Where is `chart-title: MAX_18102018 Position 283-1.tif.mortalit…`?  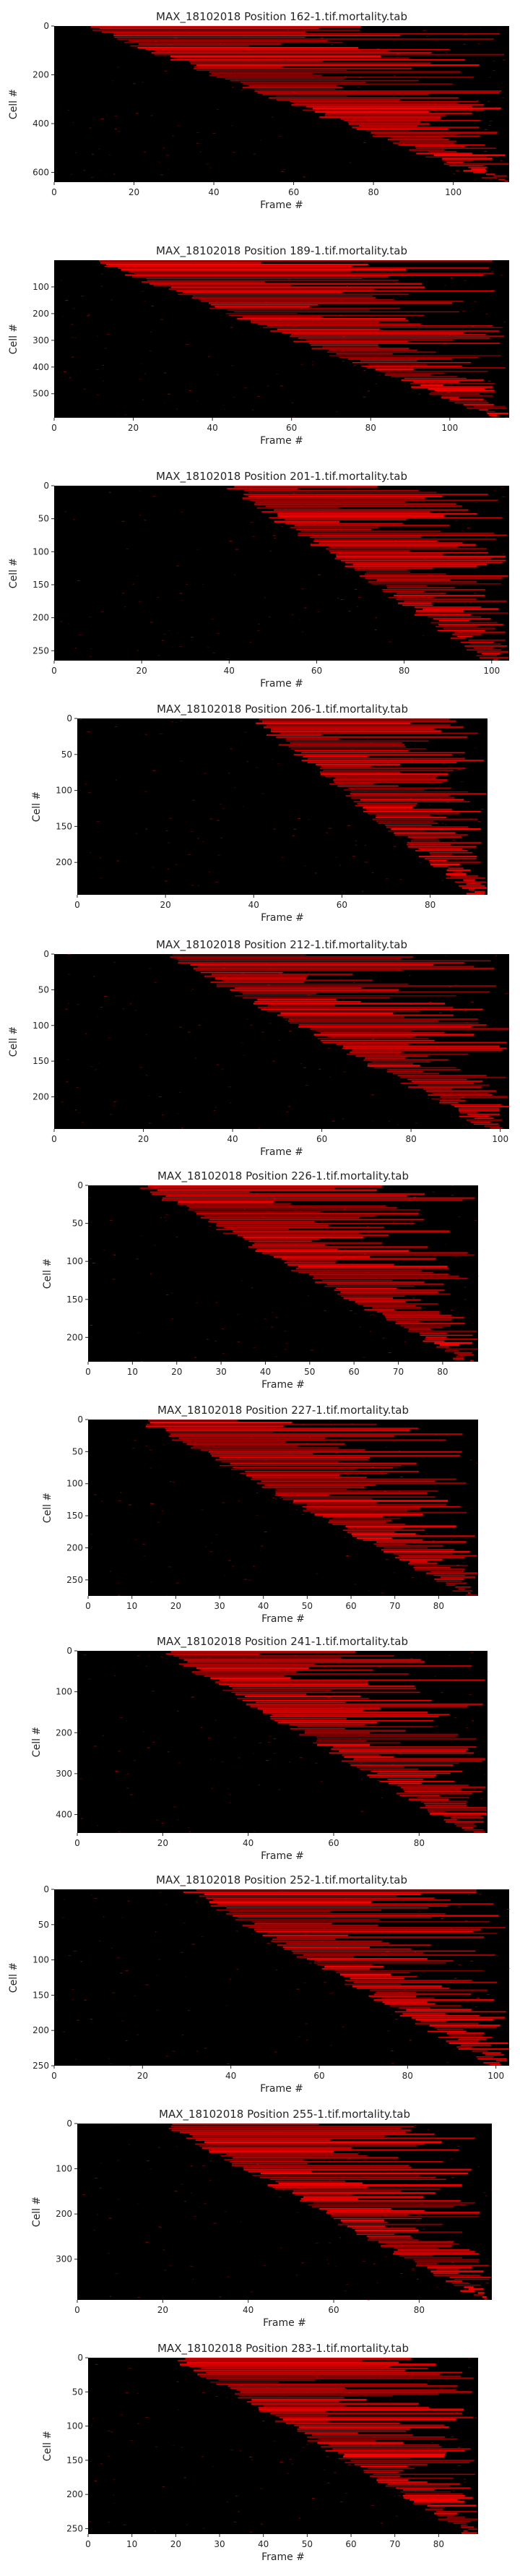
chart-title: MAX_18102018 Position 283-1.tif.mortalit… is located at coordinates (283, 2349).